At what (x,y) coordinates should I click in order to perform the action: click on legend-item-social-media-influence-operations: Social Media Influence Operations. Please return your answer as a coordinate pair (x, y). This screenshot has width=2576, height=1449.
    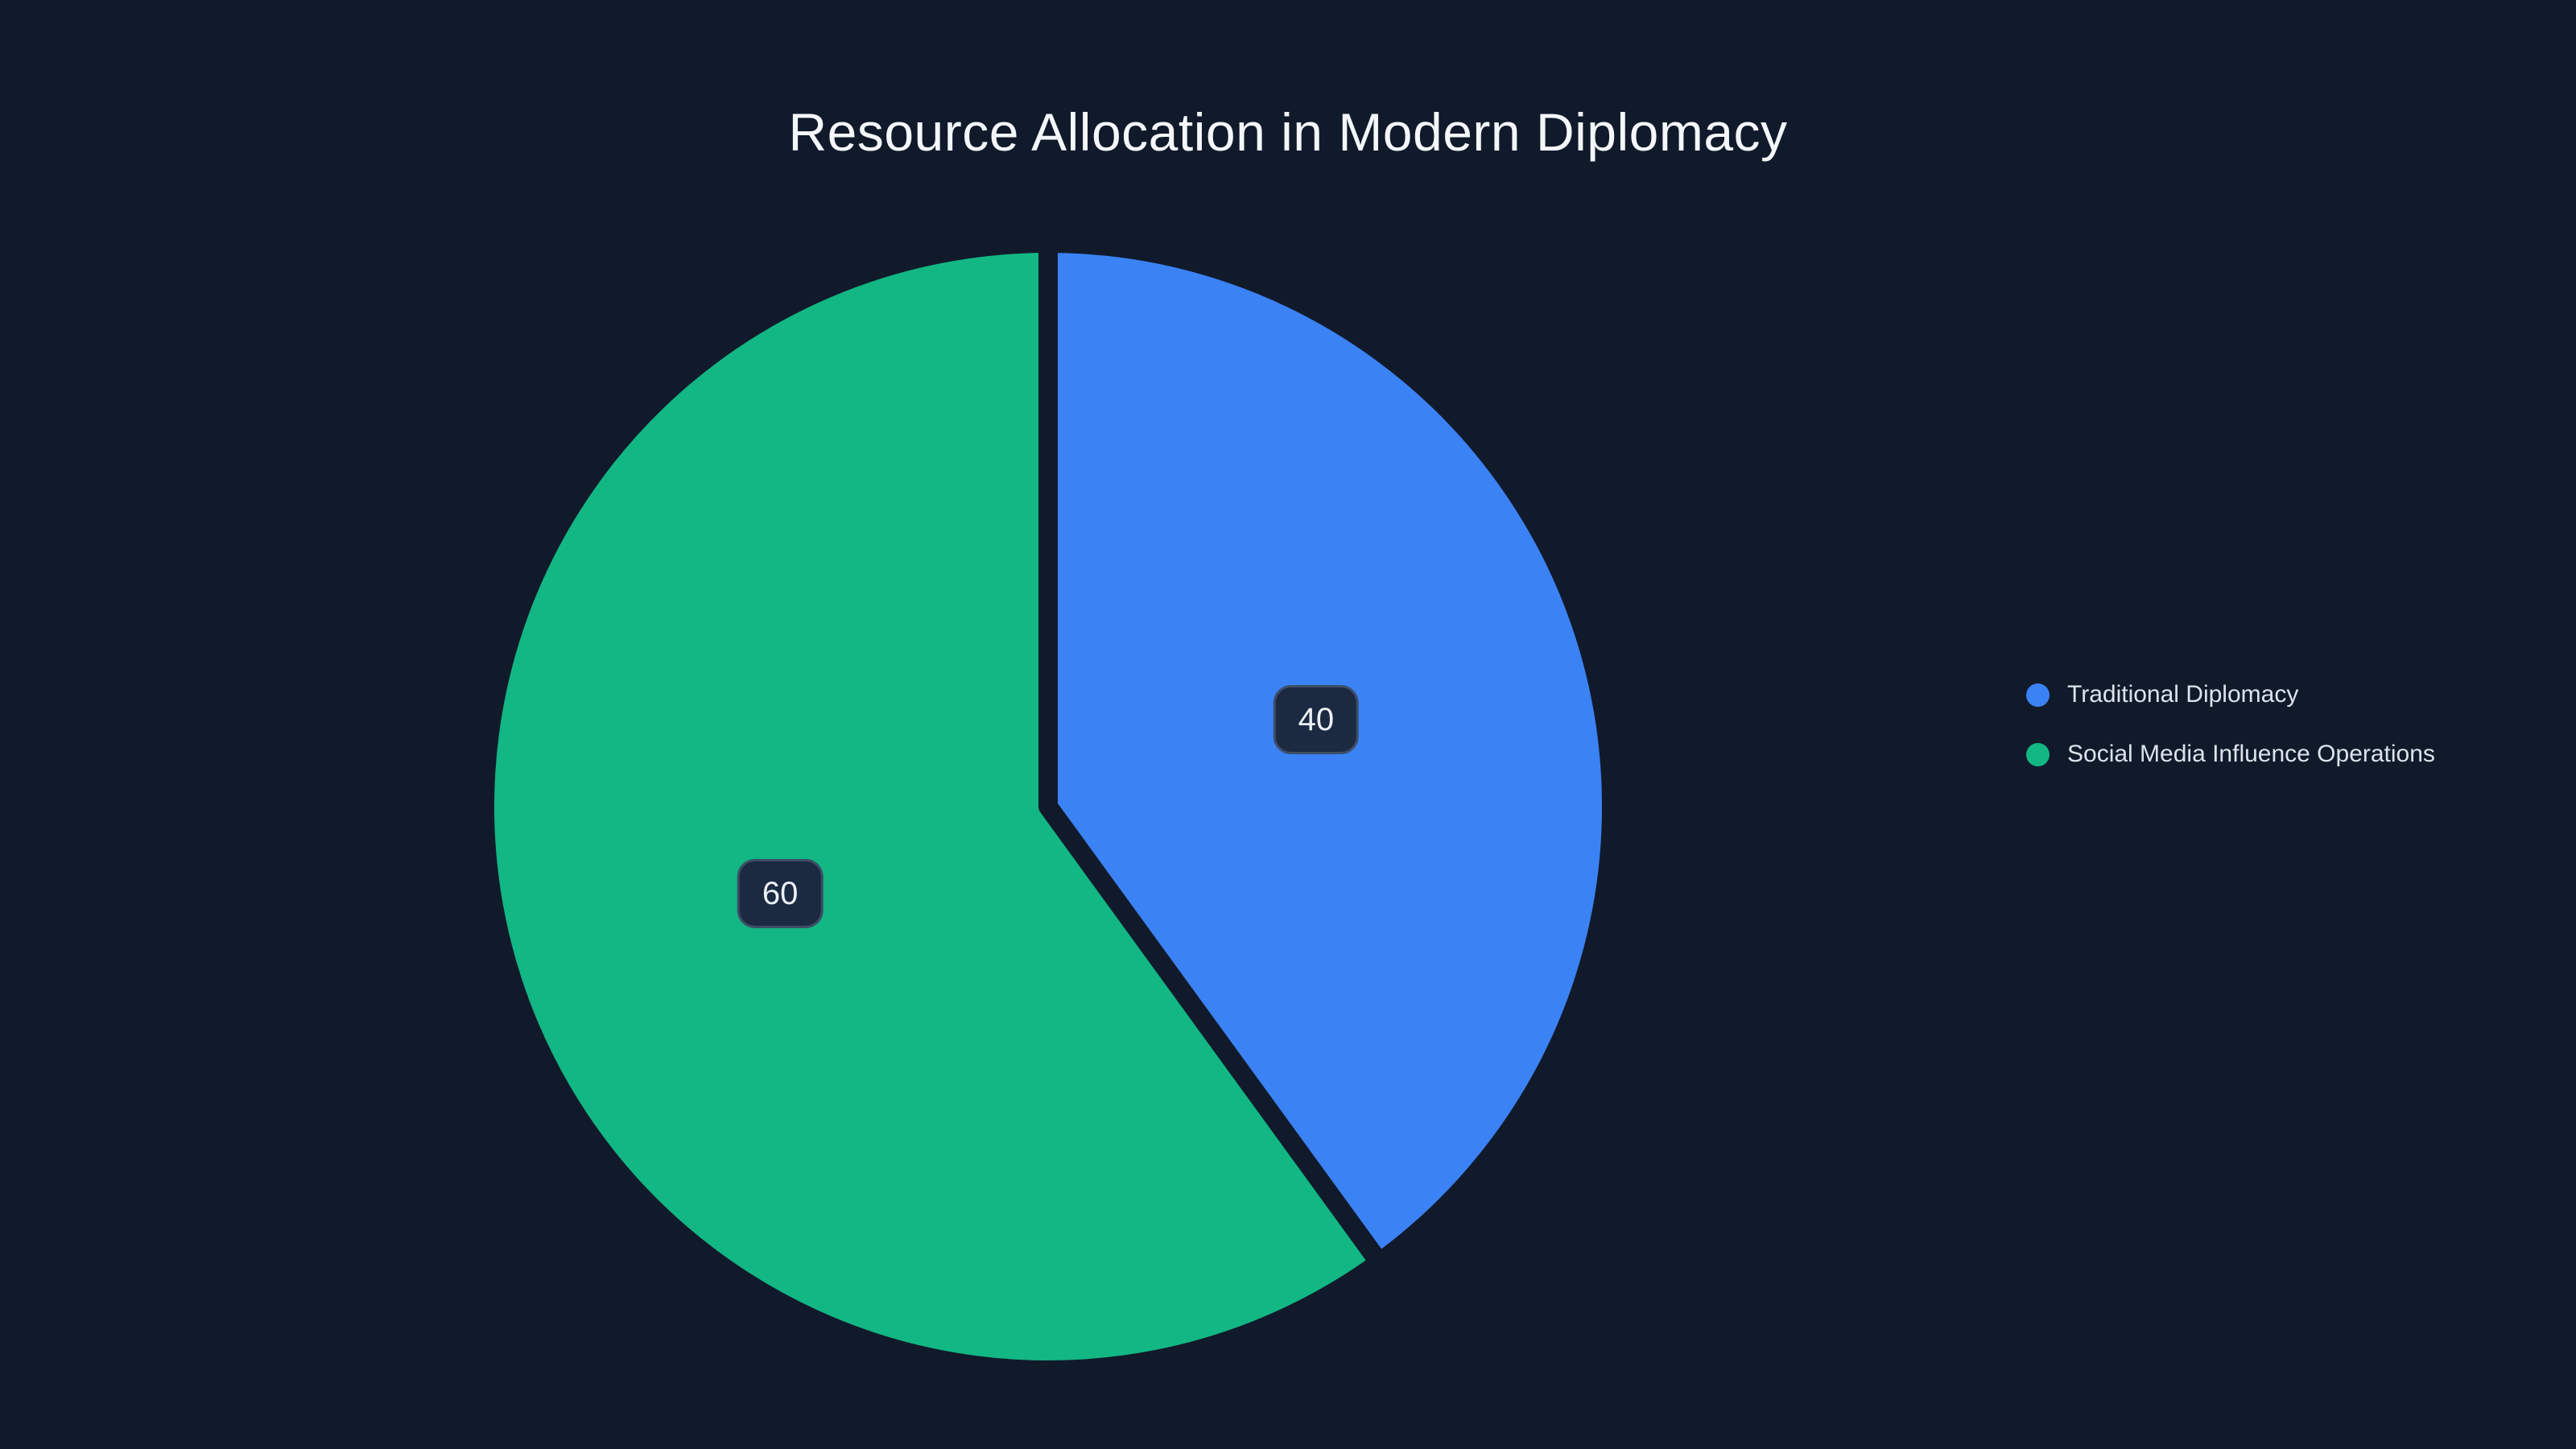
    Looking at the image, I should click on (2230, 754).